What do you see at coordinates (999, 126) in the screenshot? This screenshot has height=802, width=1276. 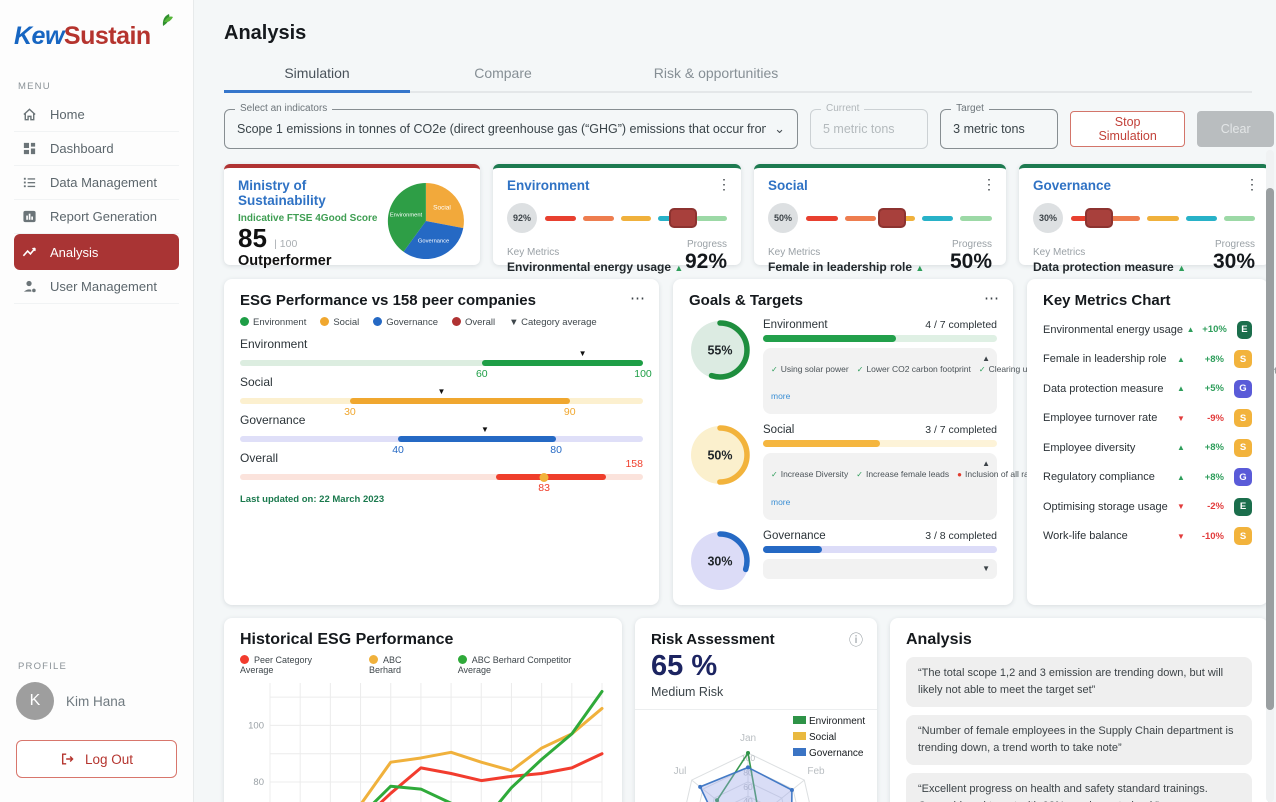 I see `target-field: Target 3 metric tons` at bounding box center [999, 126].